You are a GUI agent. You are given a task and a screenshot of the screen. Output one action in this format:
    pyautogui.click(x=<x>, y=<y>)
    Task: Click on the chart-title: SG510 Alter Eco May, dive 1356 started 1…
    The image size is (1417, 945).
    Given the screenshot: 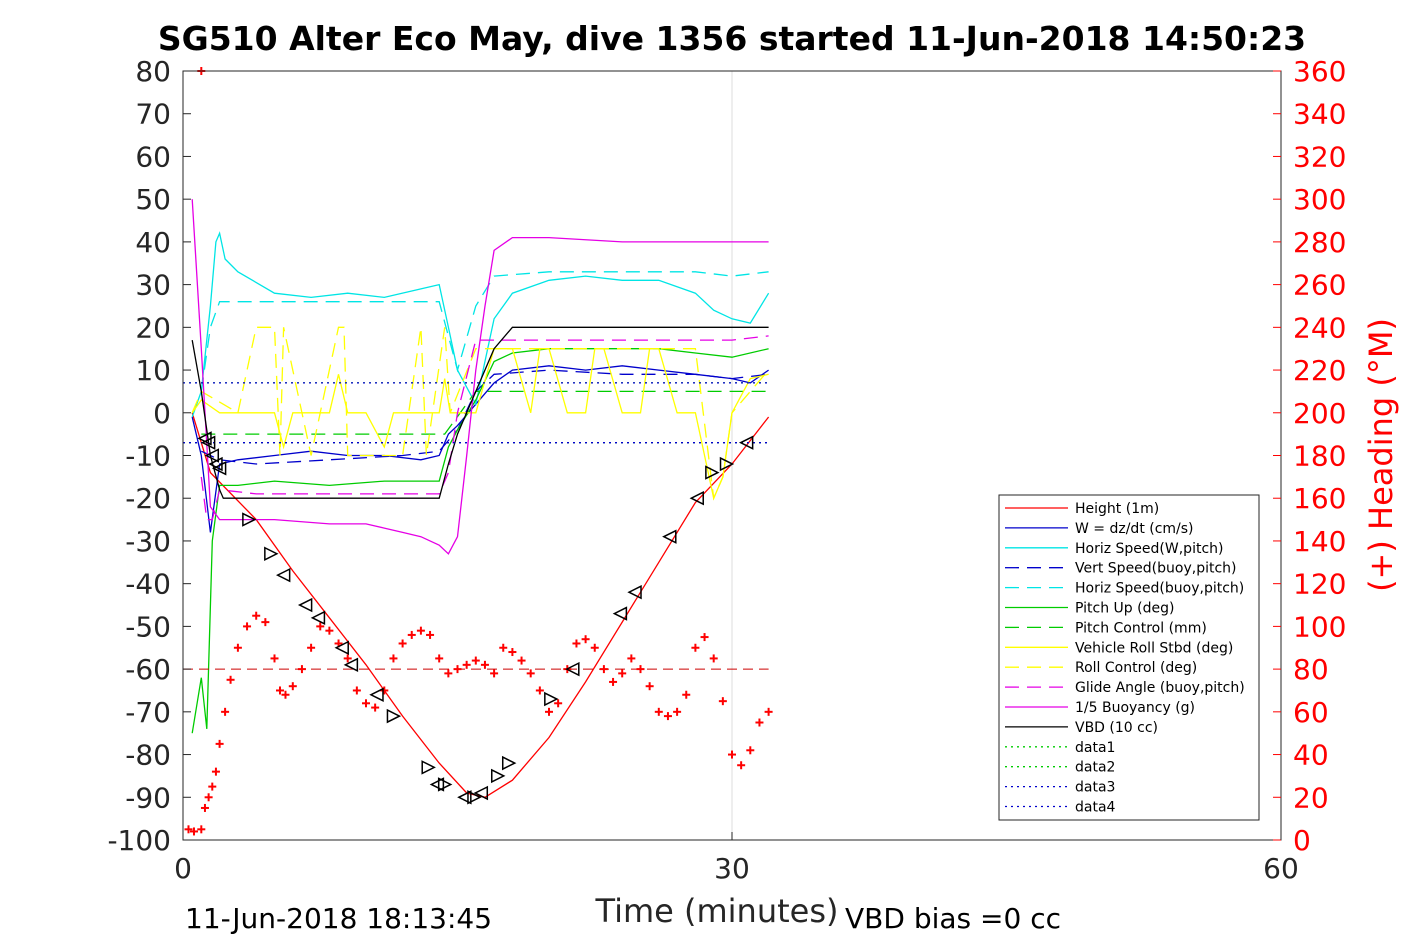 What is the action you would take?
    pyautogui.click(x=732, y=38)
    